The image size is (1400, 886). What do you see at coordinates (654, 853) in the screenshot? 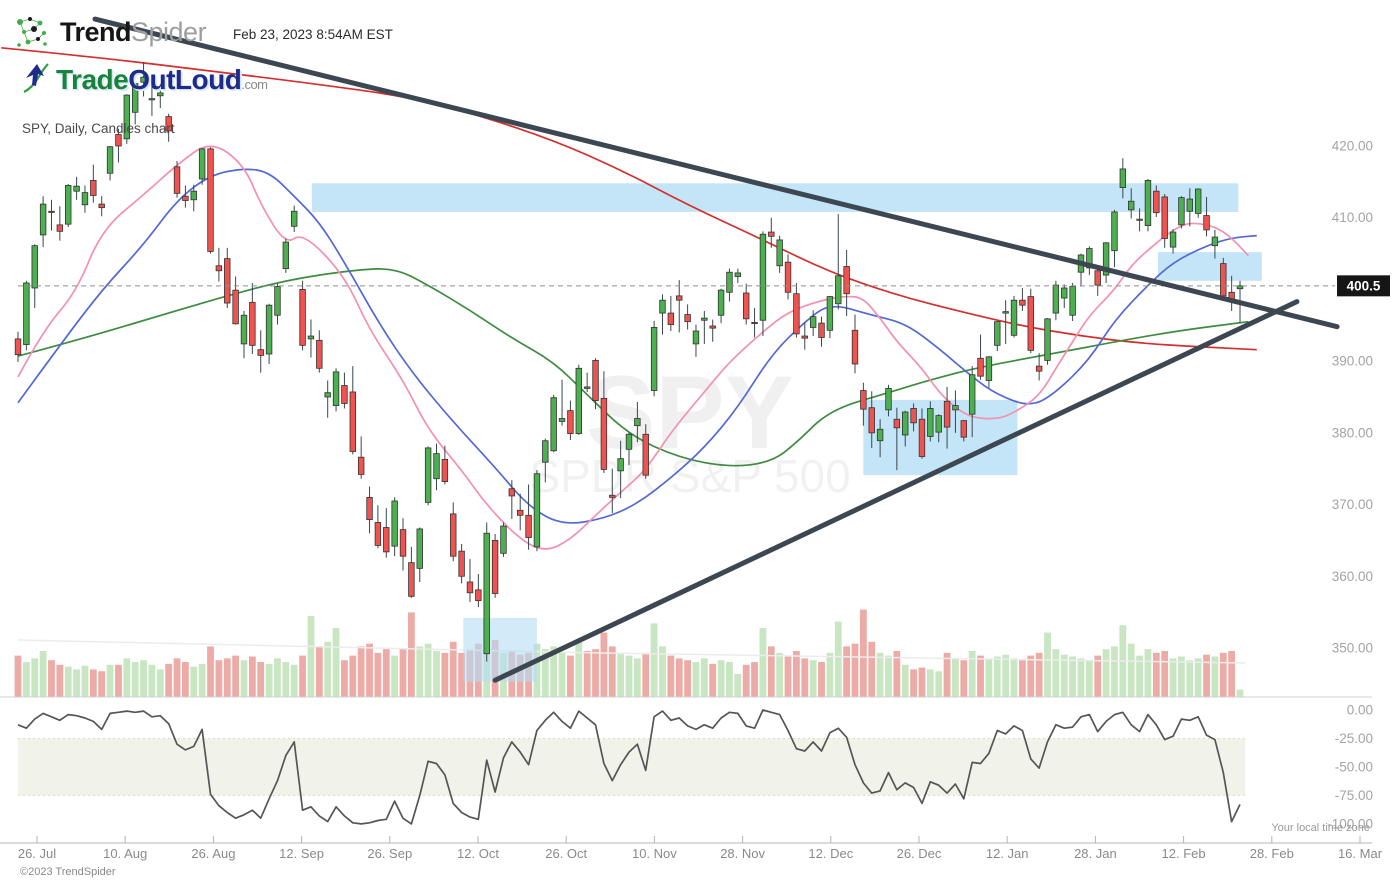
I see `date-tick-label: 10. Nov` at bounding box center [654, 853].